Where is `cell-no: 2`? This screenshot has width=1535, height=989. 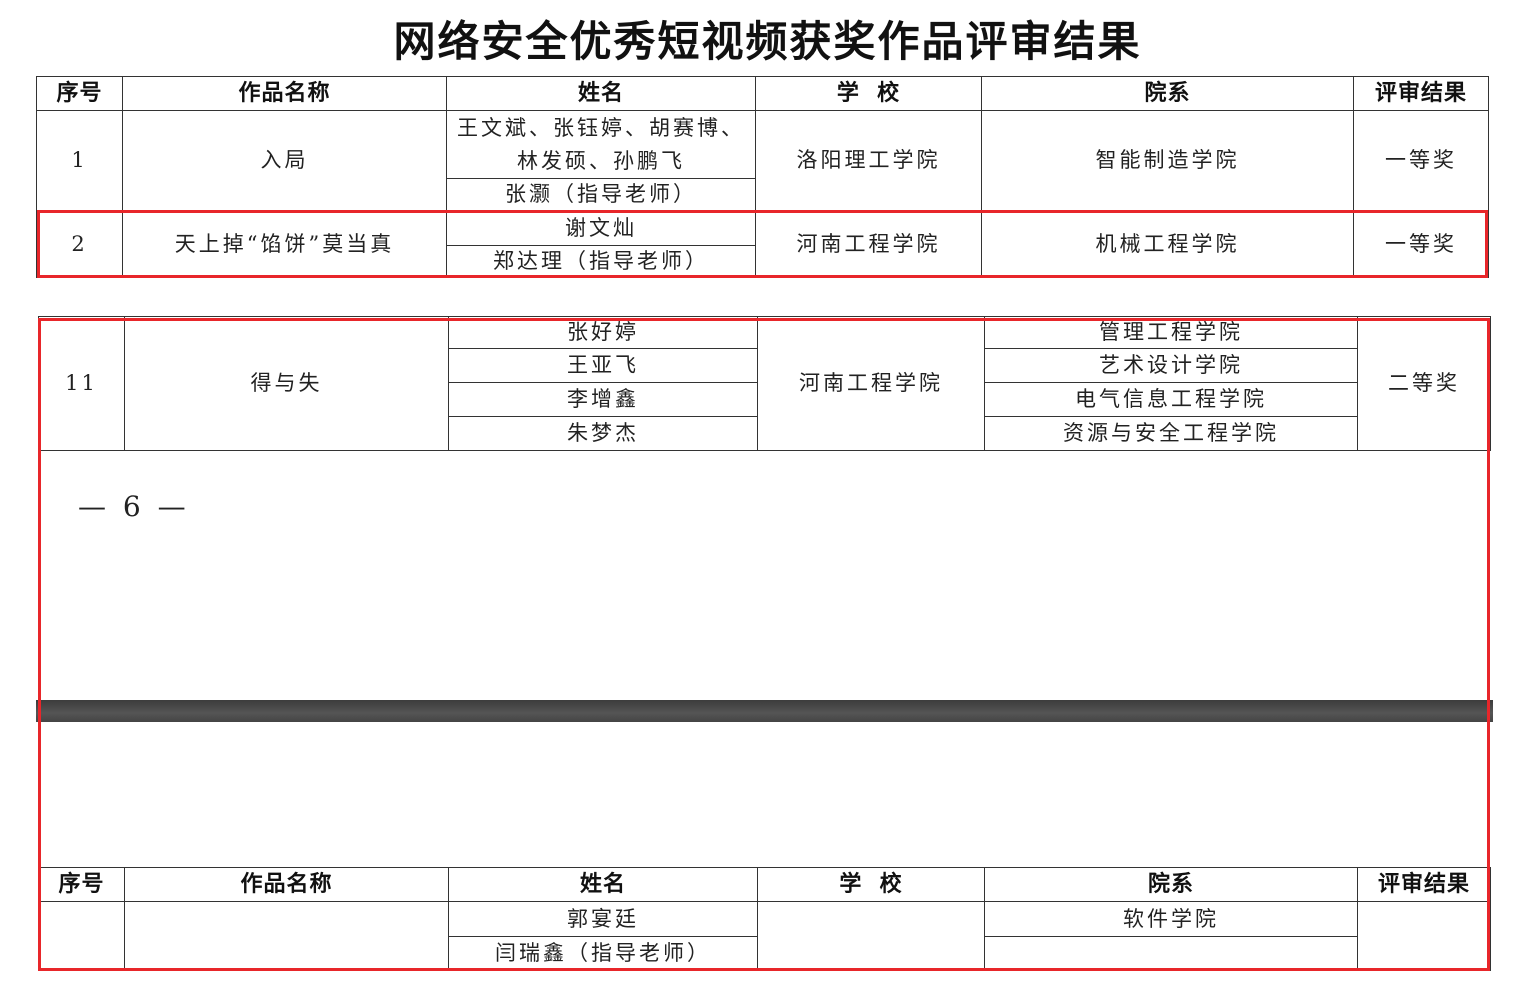 cell-no: 2 is located at coordinates (79, 244).